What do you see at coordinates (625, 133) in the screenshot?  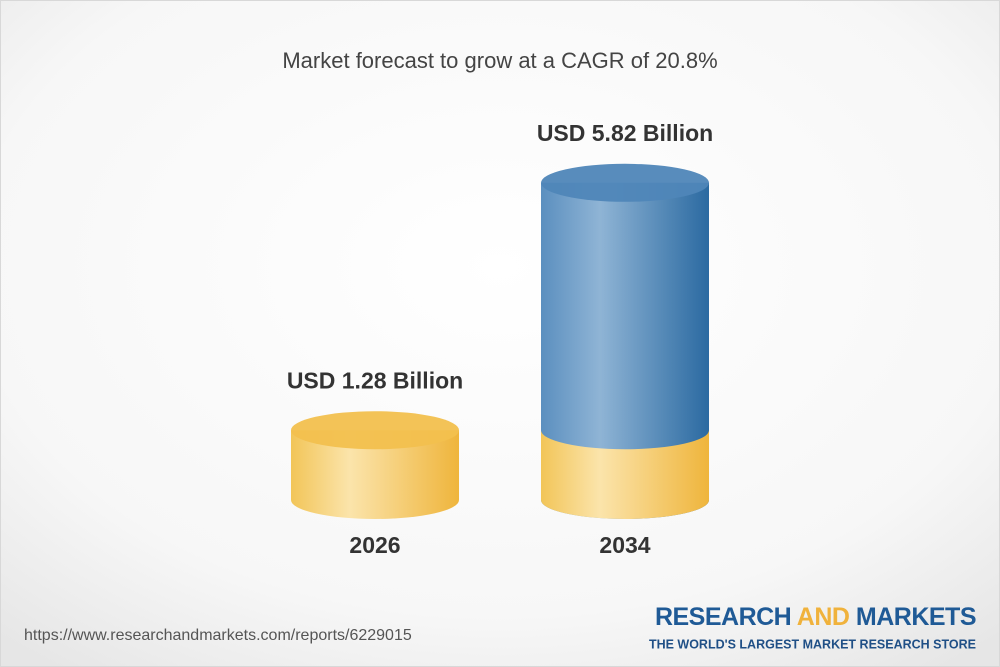 I see `value-label: USD 5.82 Billion` at bounding box center [625, 133].